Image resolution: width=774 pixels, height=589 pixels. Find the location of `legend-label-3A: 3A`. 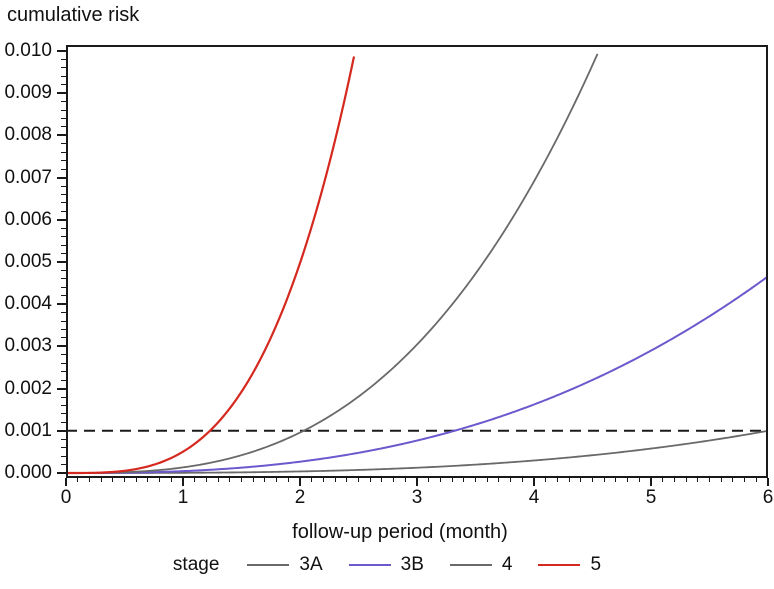

legend-label-3A: 3A is located at coordinates (311, 564).